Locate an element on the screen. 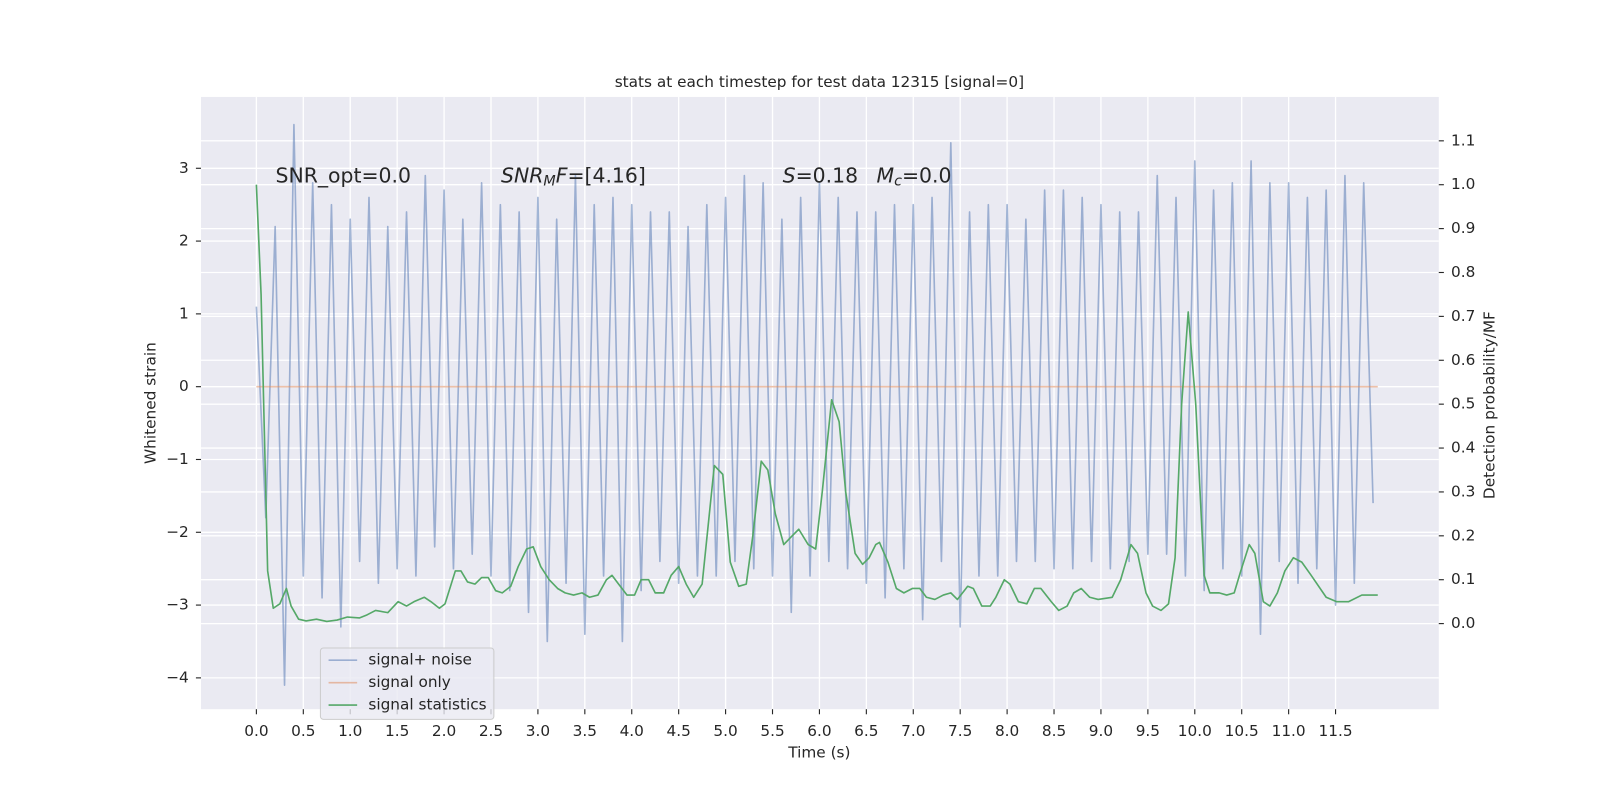 The width and height of the screenshot is (1600, 800). annotation-part: =0.18 is located at coordinates (827, 176).